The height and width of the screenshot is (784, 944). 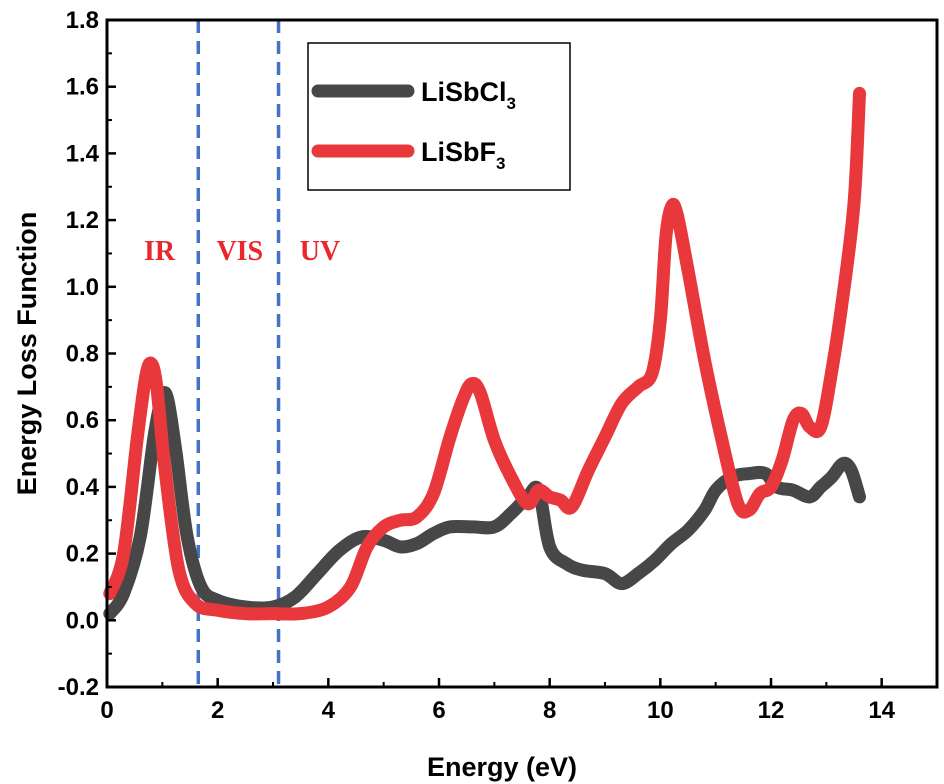 What do you see at coordinates (78, 687) in the screenshot?
I see `y-tick-label: -0.2` at bounding box center [78, 687].